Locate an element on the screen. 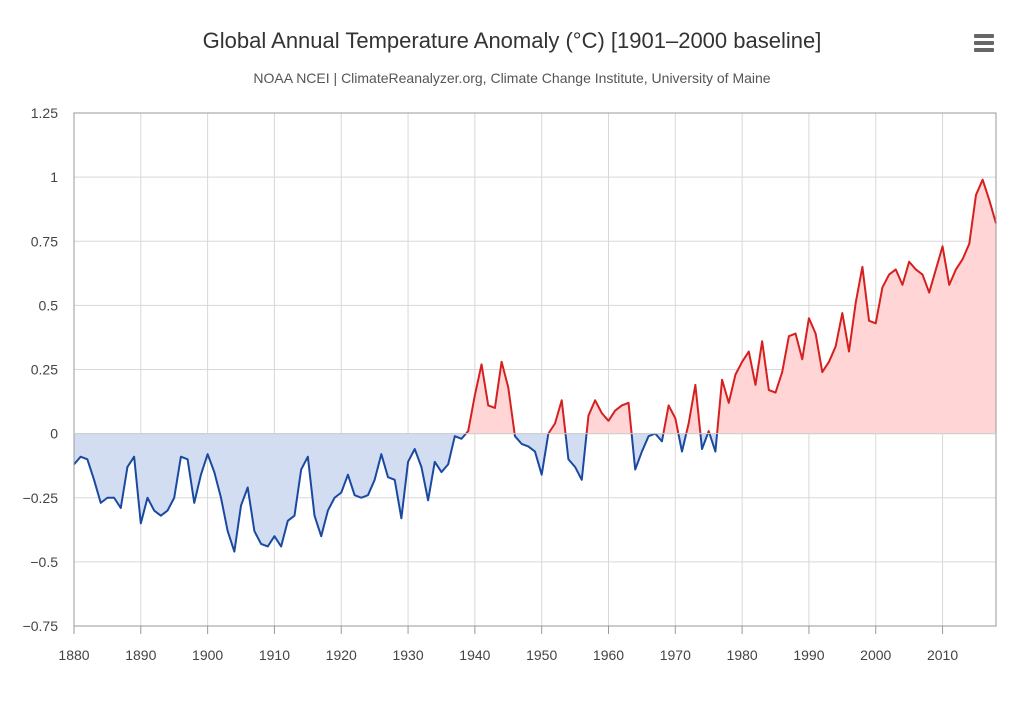 The image size is (1024, 720). y-tick-label: −0.75 is located at coordinates (41, 626).